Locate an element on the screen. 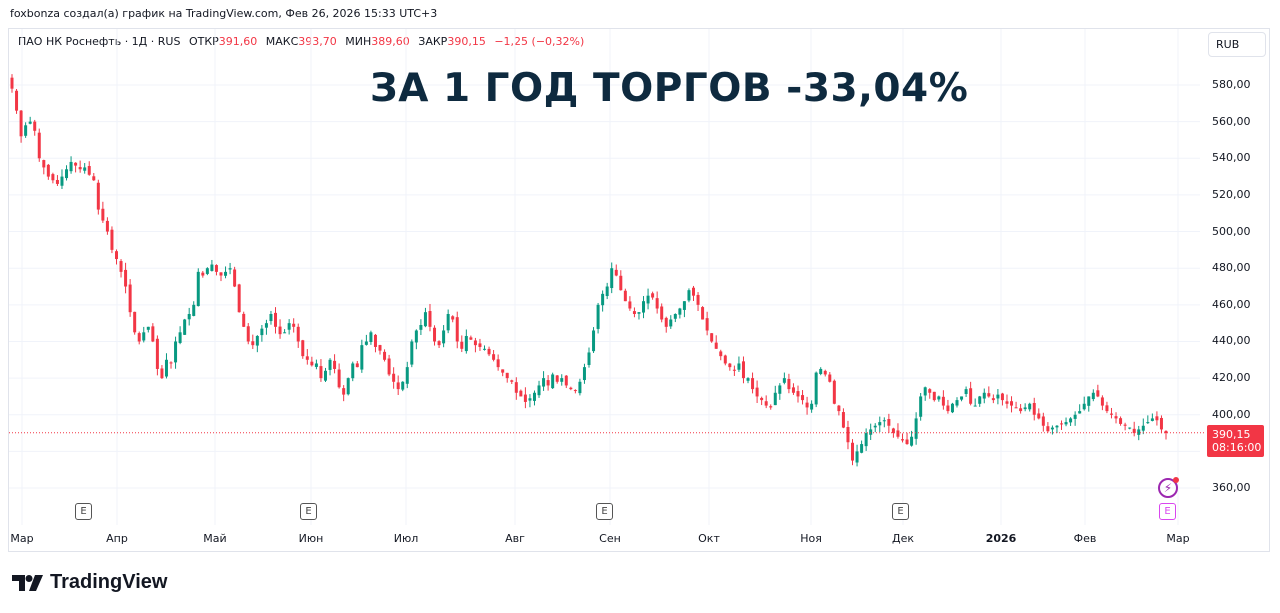 The image size is (1280, 613). high-value: 393,70 is located at coordinates (317, 41).